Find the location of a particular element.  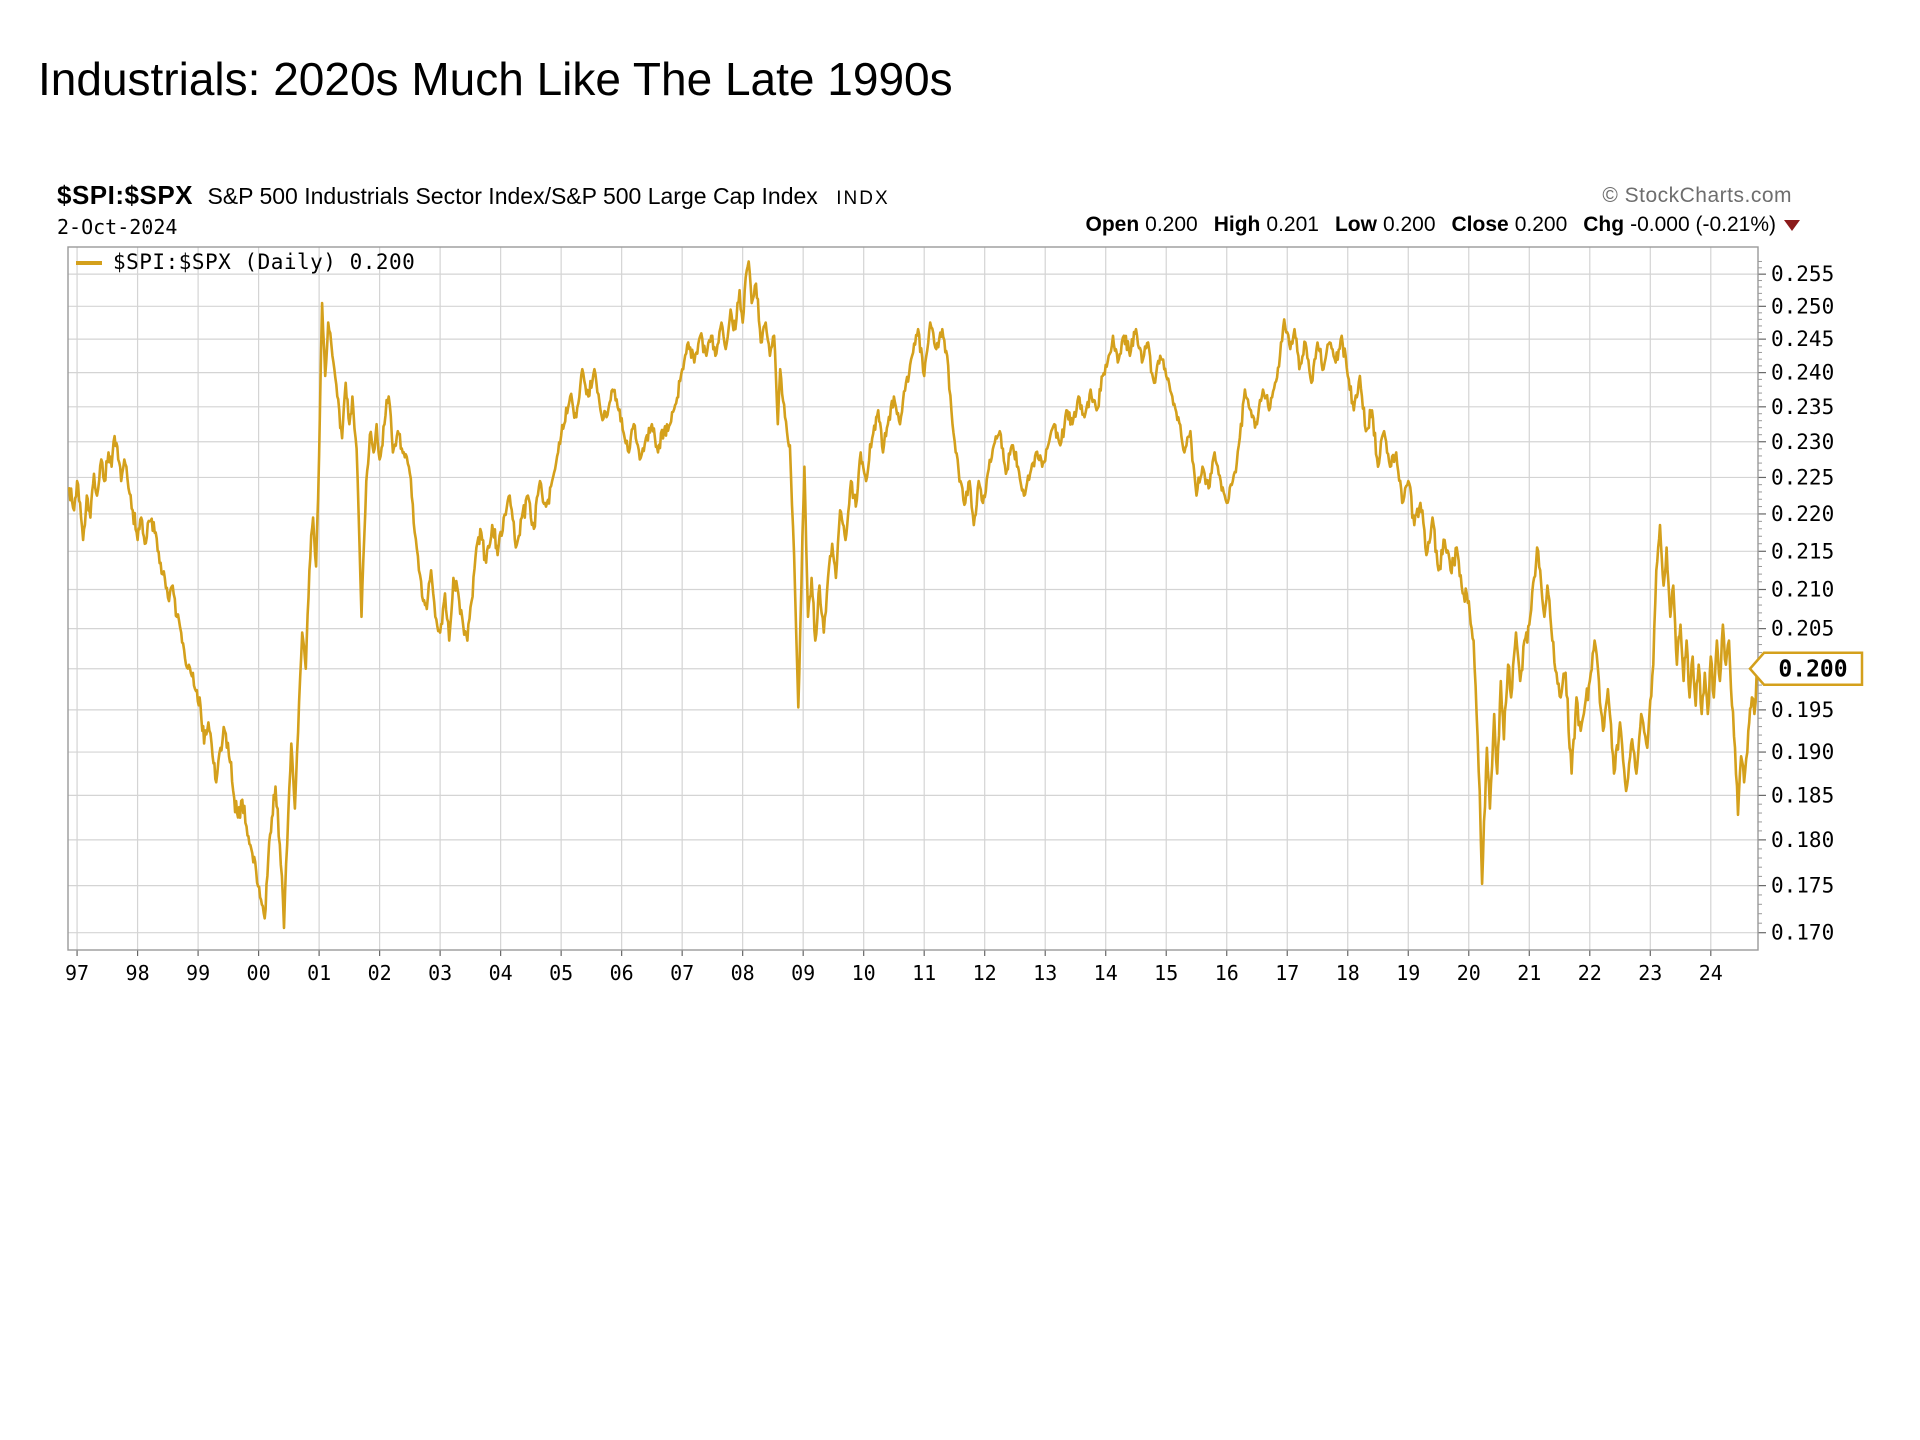

y-axis-label: 0.230 is located at coordinates (1802, 442).